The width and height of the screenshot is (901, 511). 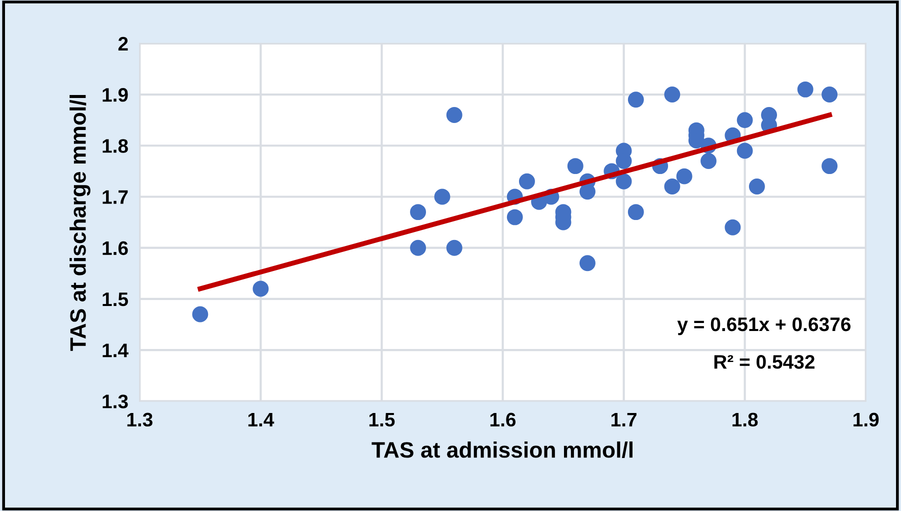 I want to click on x-tick-label: 1.4, so click(x=261, y=419).